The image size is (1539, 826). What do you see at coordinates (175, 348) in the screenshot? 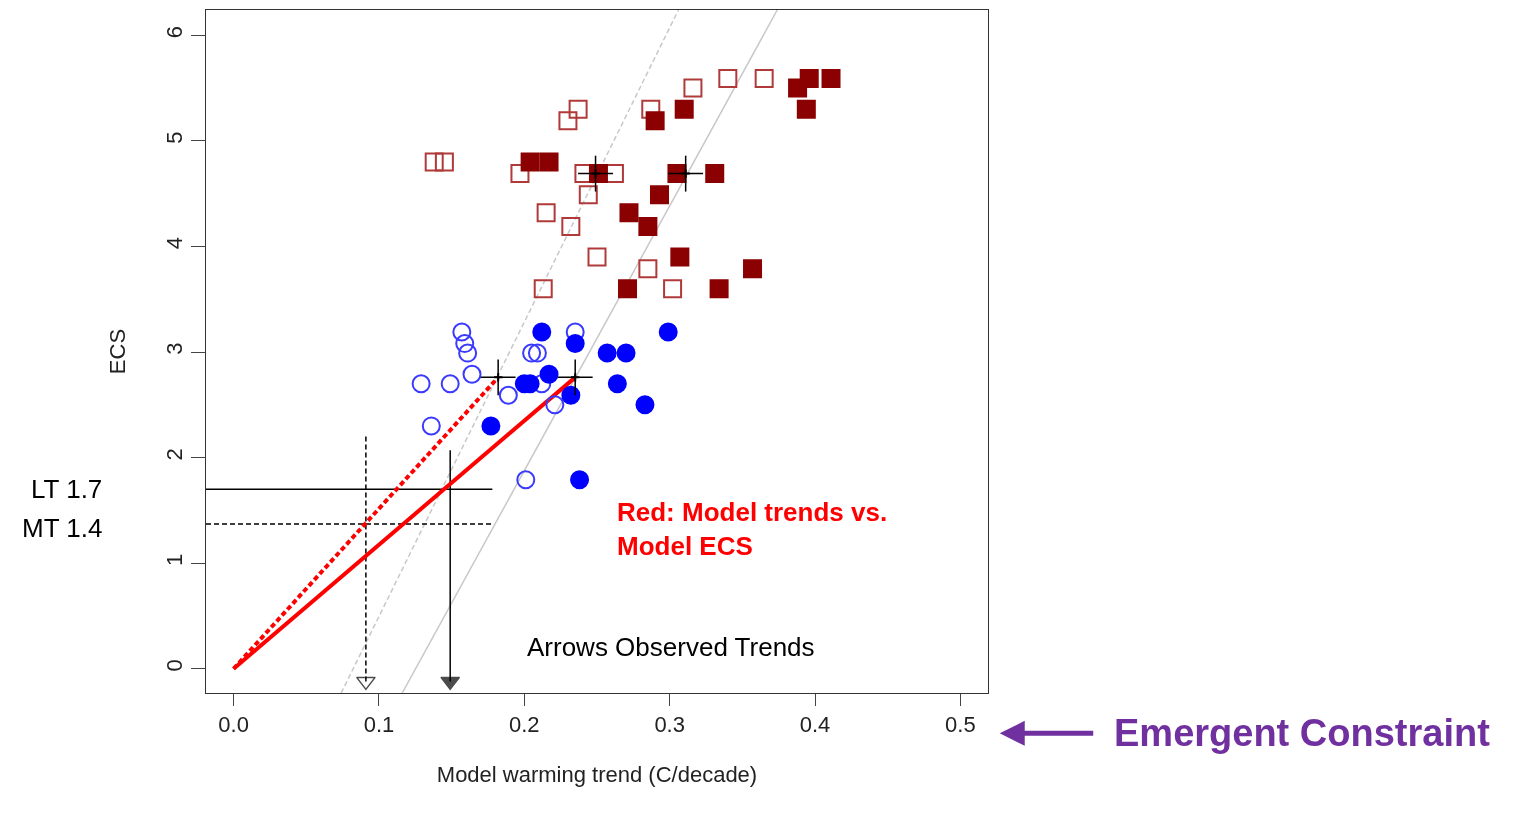
I see `y-tick-label: 3` at bounding box center [175, 348].